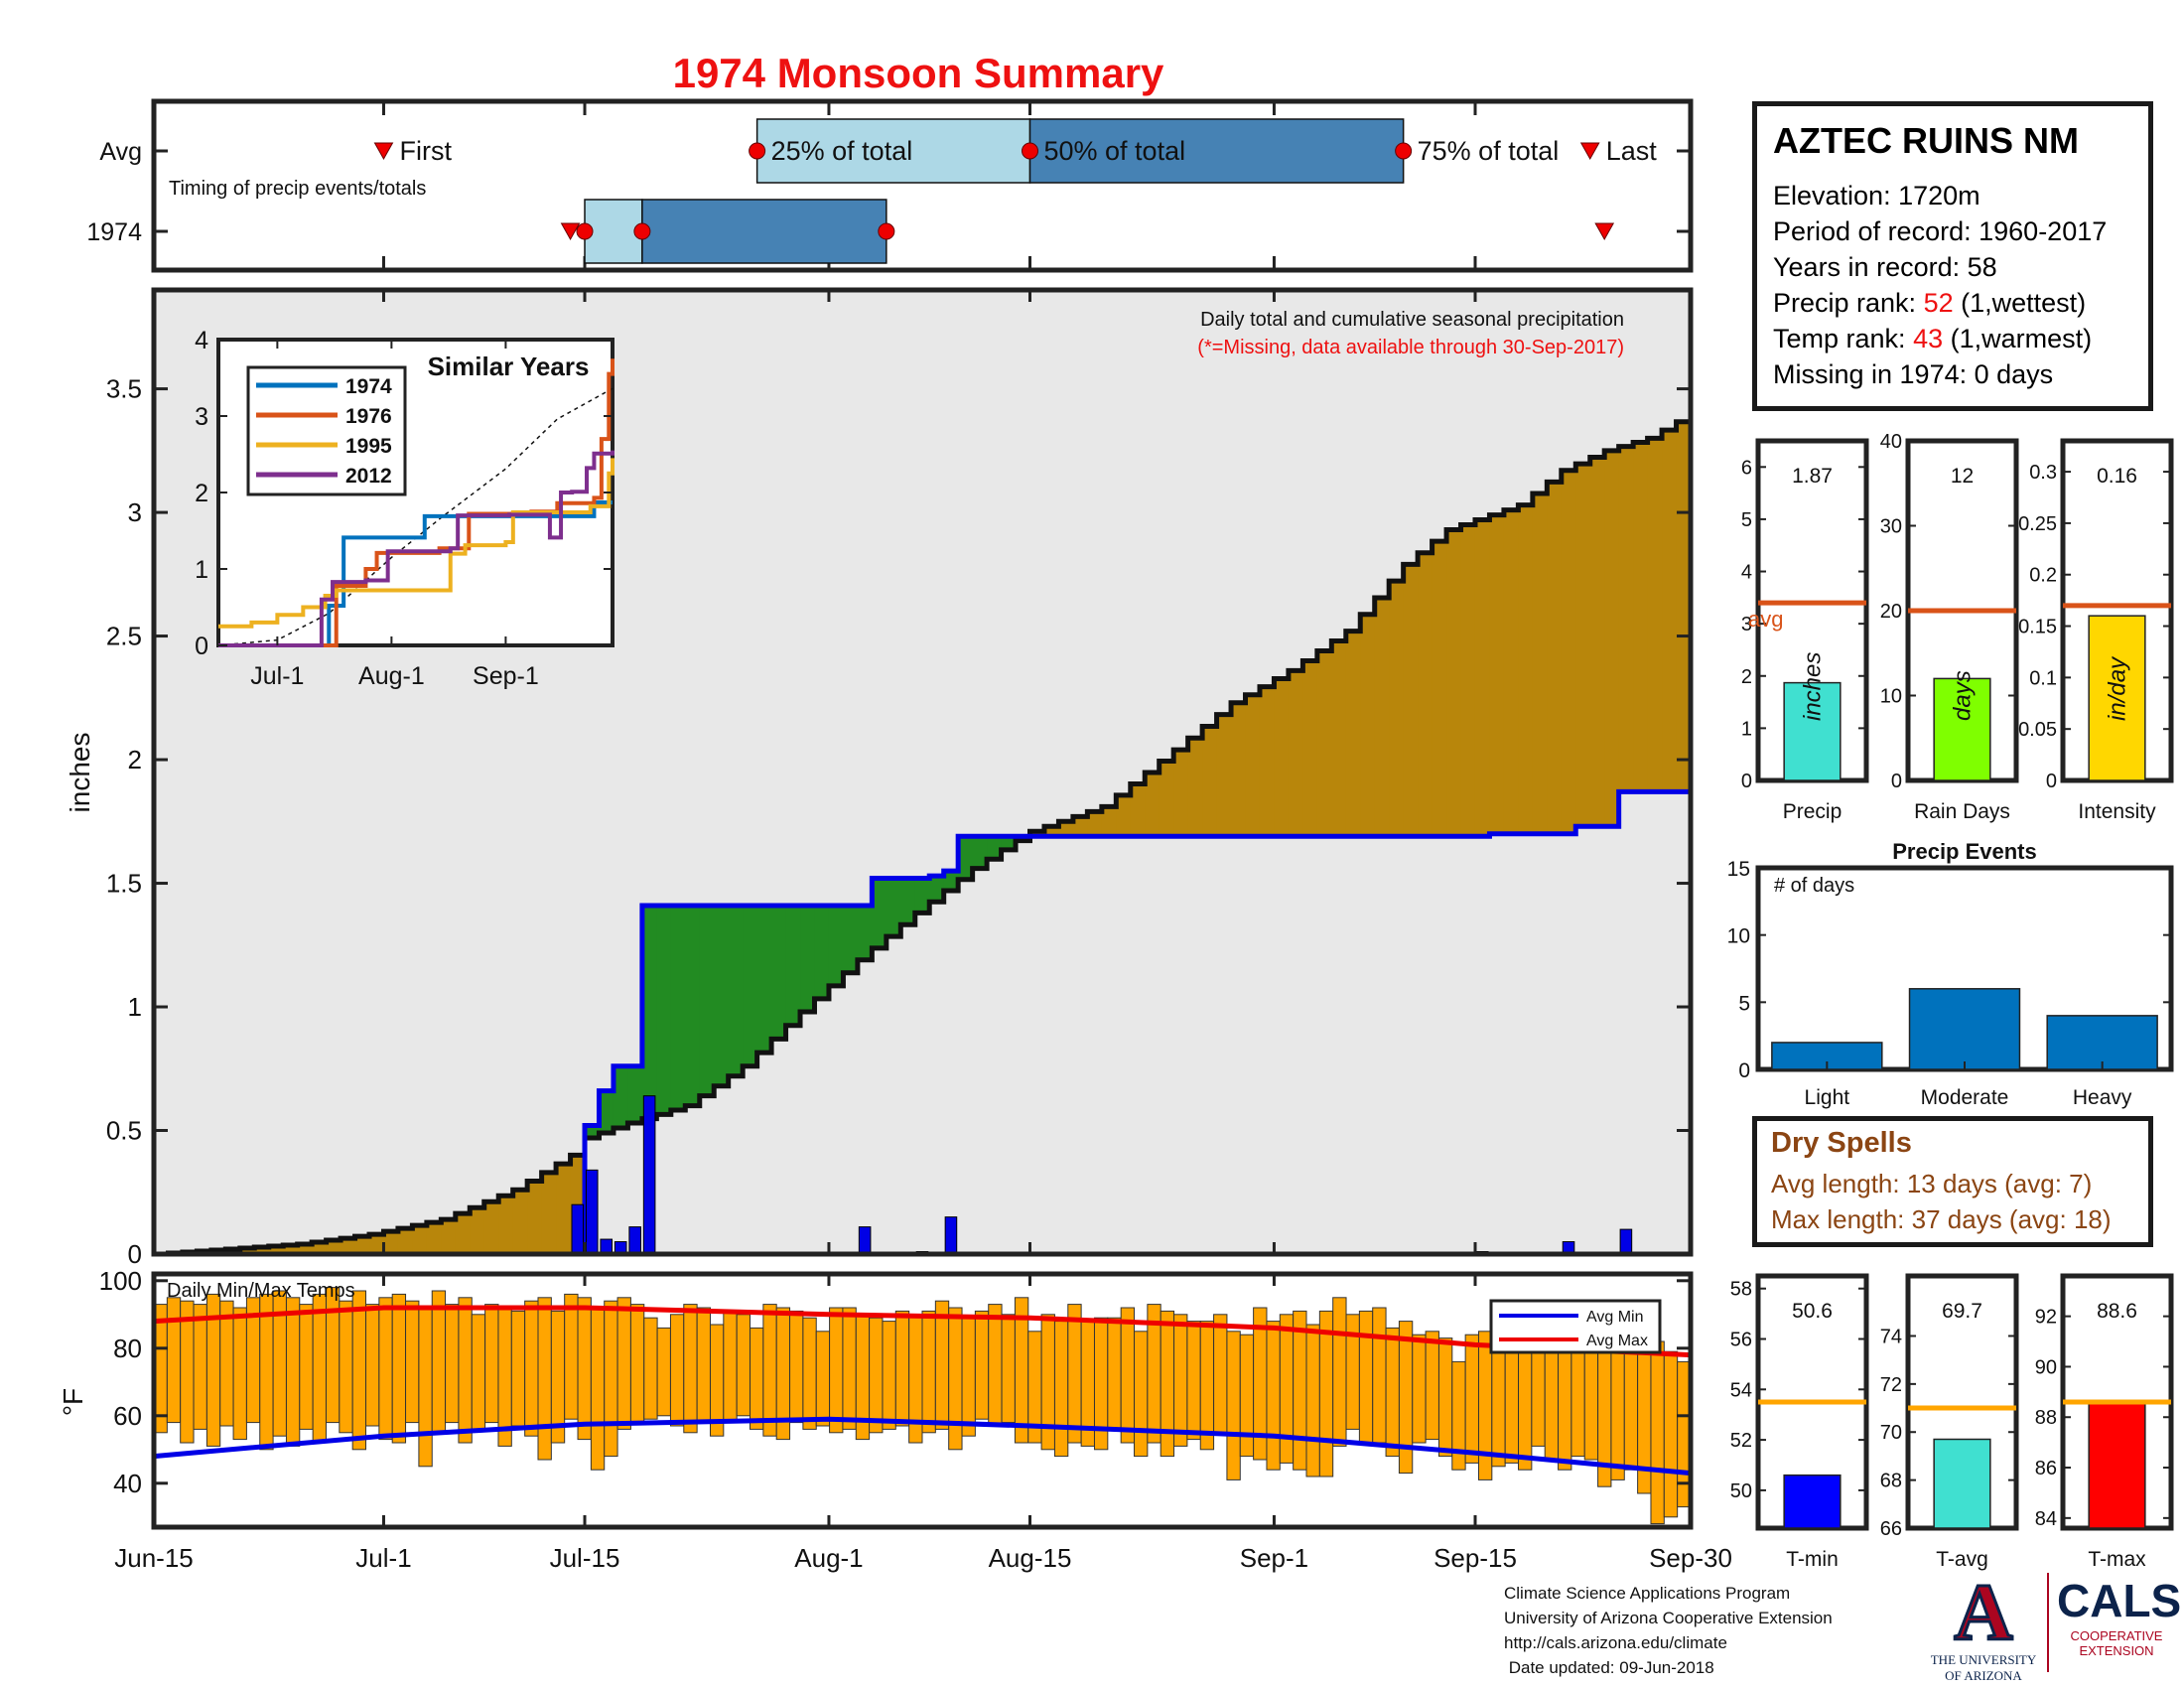 The width and height of the screenshot is (2184, 1688). Describe the element at coordinates (2046, 1318) in the screenshot. I see `mini-ytick-label: 92` at that location.